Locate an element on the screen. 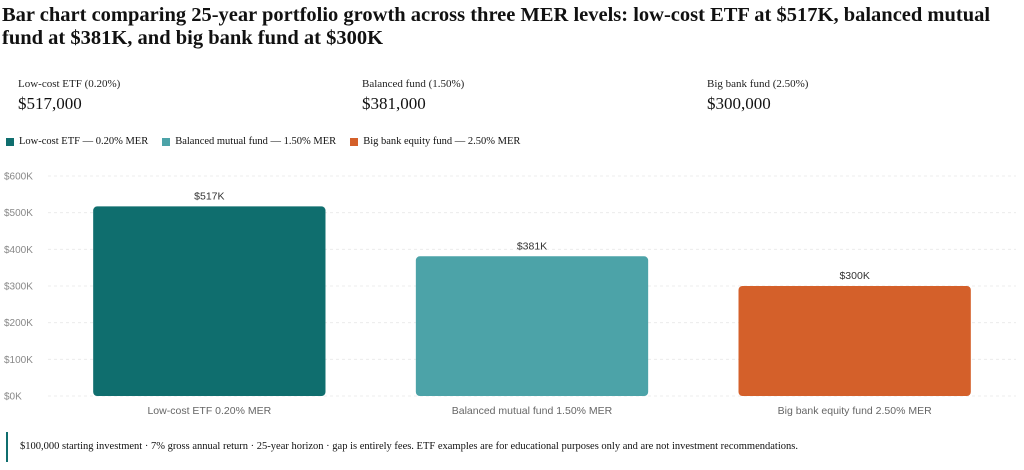  data-label: $517K is located at coordinates (209, 196).